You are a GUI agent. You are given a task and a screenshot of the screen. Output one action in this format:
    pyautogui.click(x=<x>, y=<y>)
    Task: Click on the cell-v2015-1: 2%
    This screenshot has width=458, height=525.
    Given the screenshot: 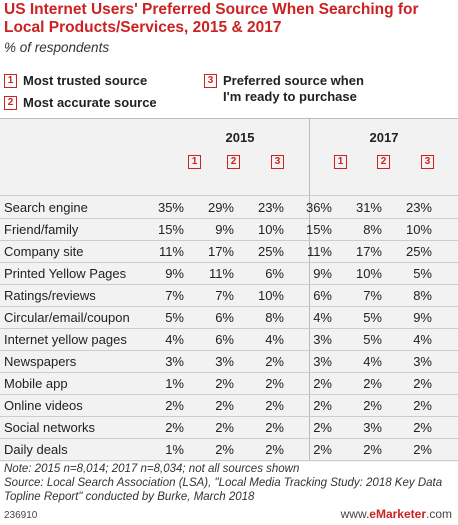 What is the action you would take?
    pyautogui.click(x=174, y=427)
    